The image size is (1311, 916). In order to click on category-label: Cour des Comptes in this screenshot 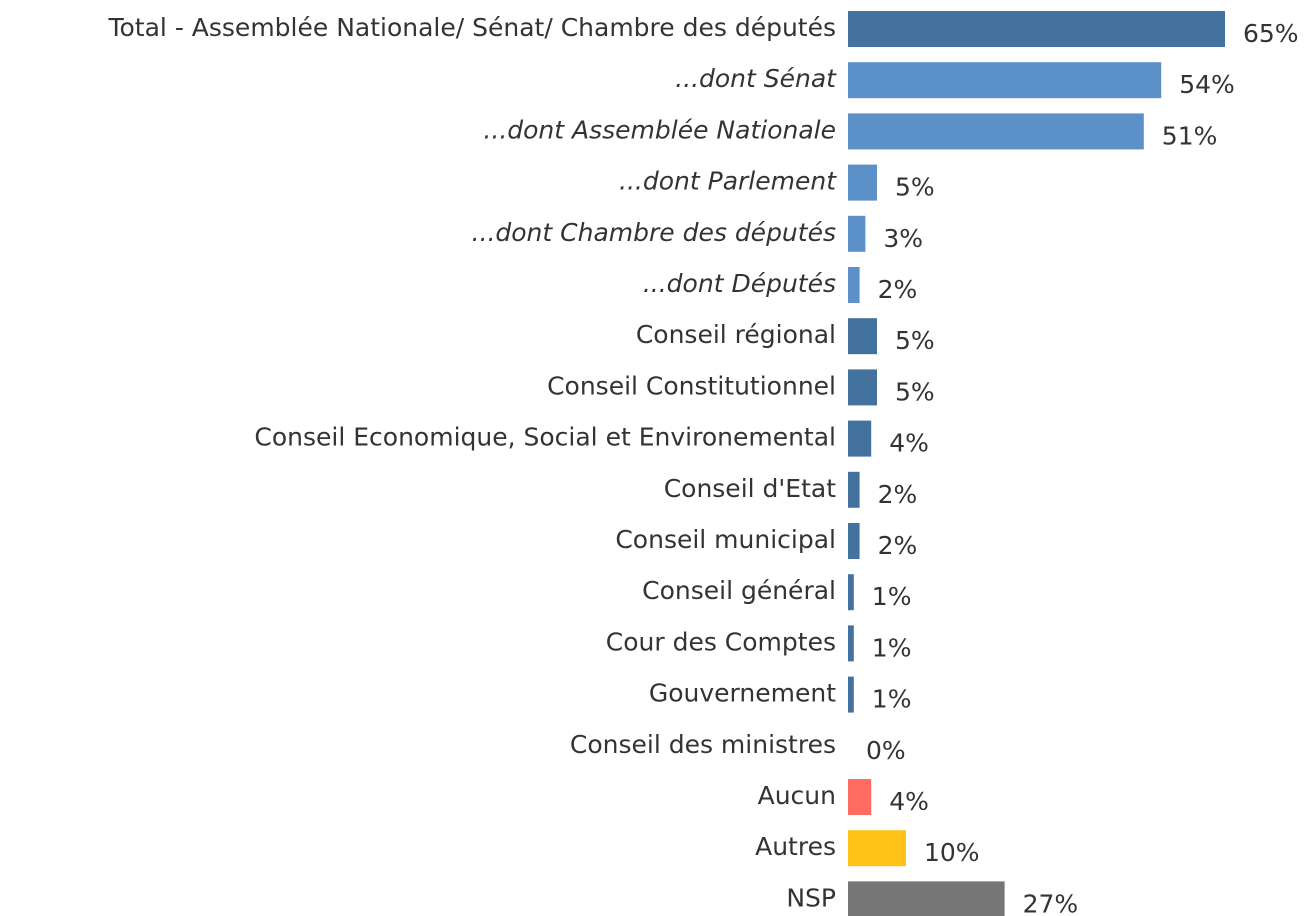, I will do `click(721, 641)`.